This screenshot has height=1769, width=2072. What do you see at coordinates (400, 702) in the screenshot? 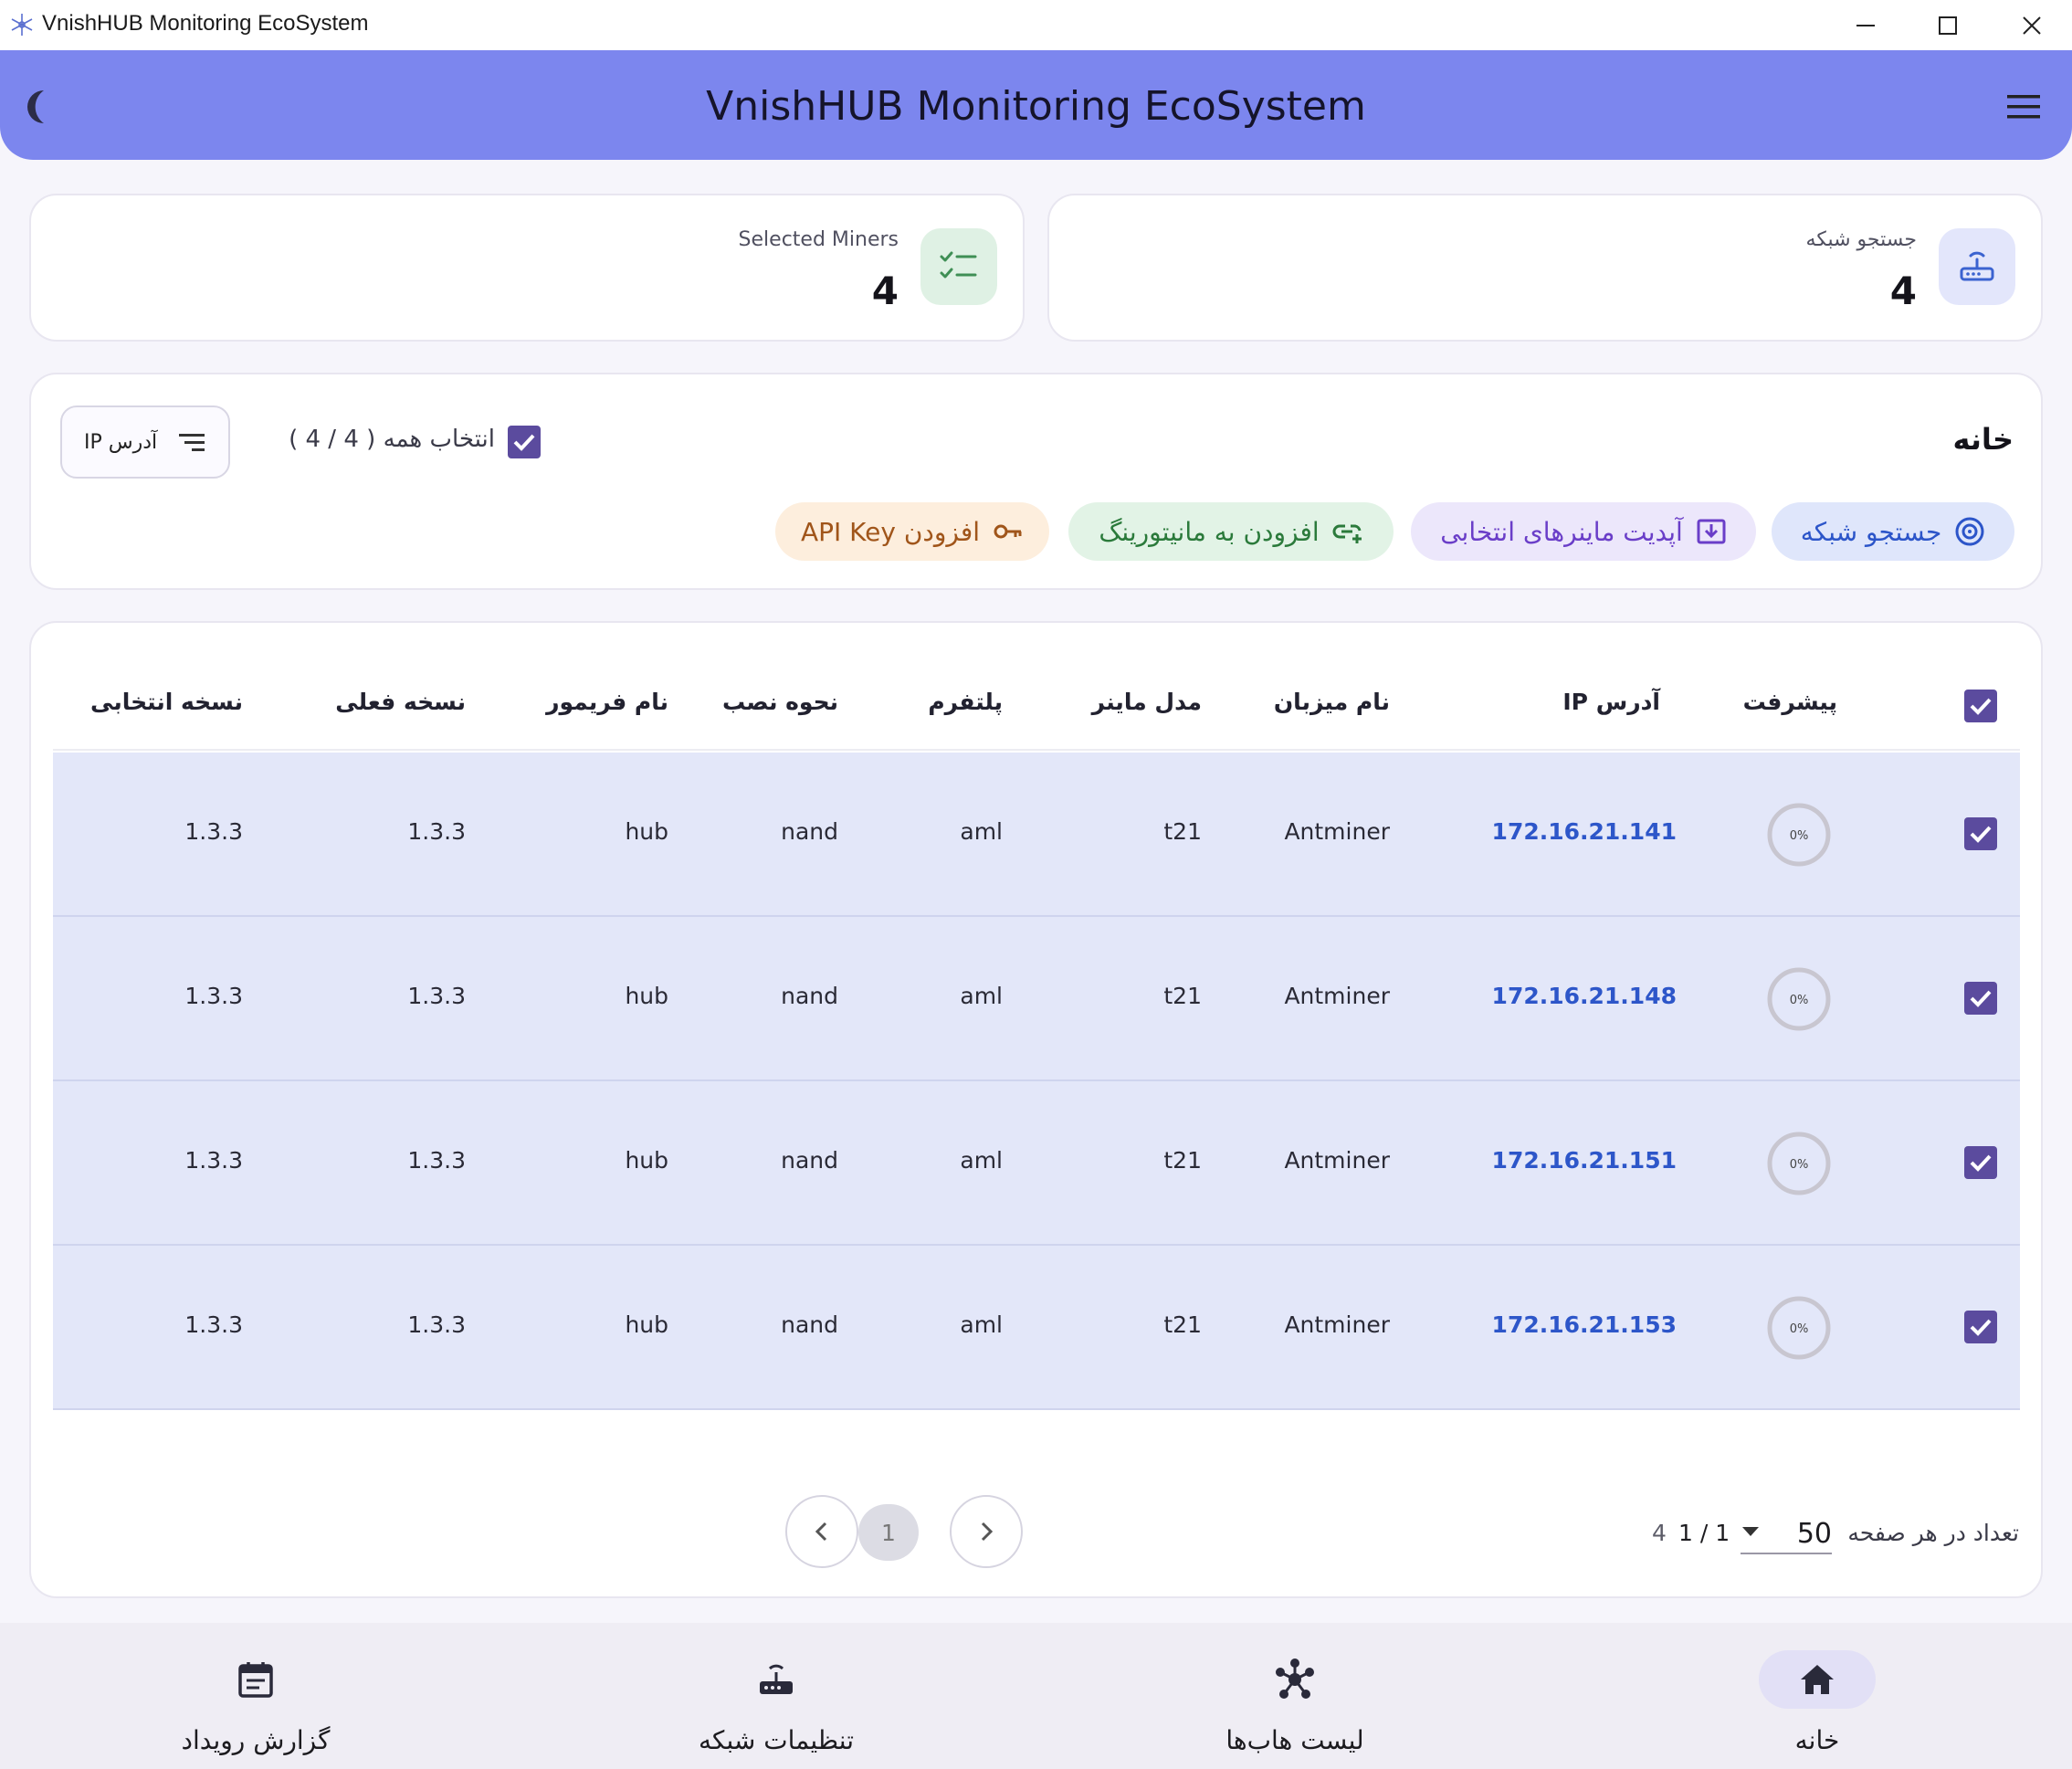
I see `column-current-version: نسخه فعلی` at bounding box center [400, 702].